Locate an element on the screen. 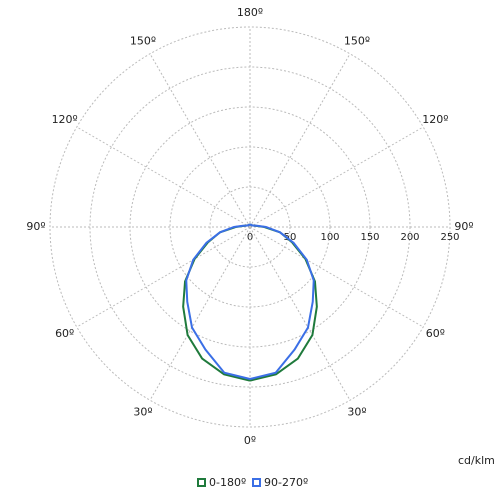 This screenshot has width=500, height=500. unit-label: cd/klm is located at coordinates (476, 460).